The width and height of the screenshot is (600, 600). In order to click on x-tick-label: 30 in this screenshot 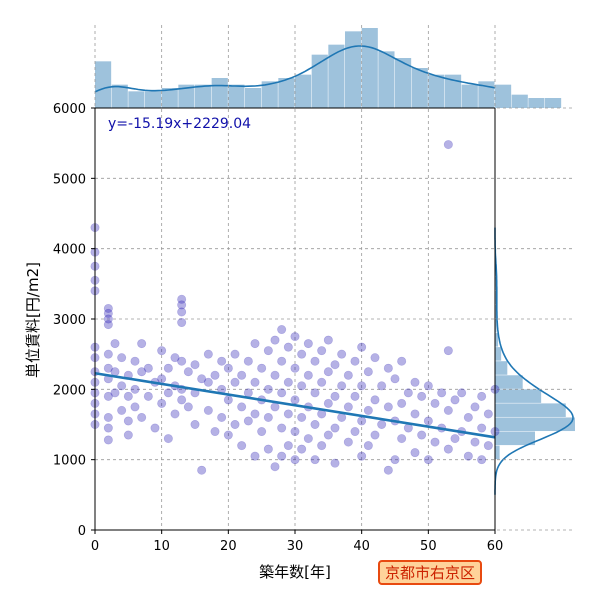, I will do `click(295, 546)`.